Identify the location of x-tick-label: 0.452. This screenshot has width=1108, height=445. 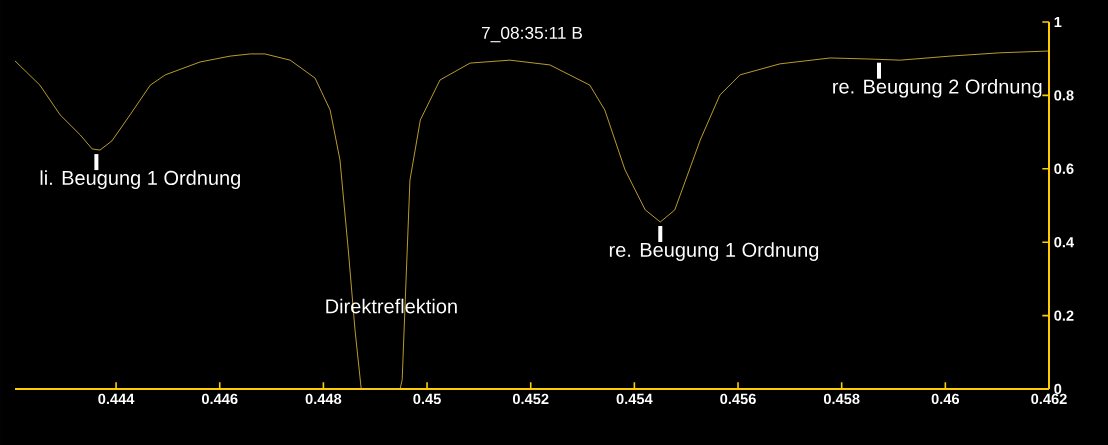
(530, 399).